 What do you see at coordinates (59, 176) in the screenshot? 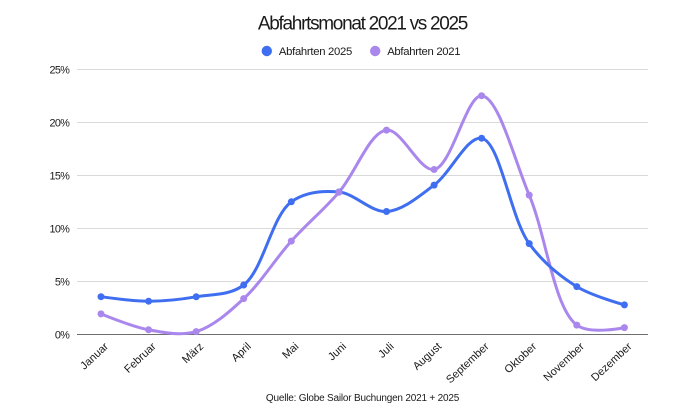
I see `svg-text: 15%` at bounding box center [59, 176].